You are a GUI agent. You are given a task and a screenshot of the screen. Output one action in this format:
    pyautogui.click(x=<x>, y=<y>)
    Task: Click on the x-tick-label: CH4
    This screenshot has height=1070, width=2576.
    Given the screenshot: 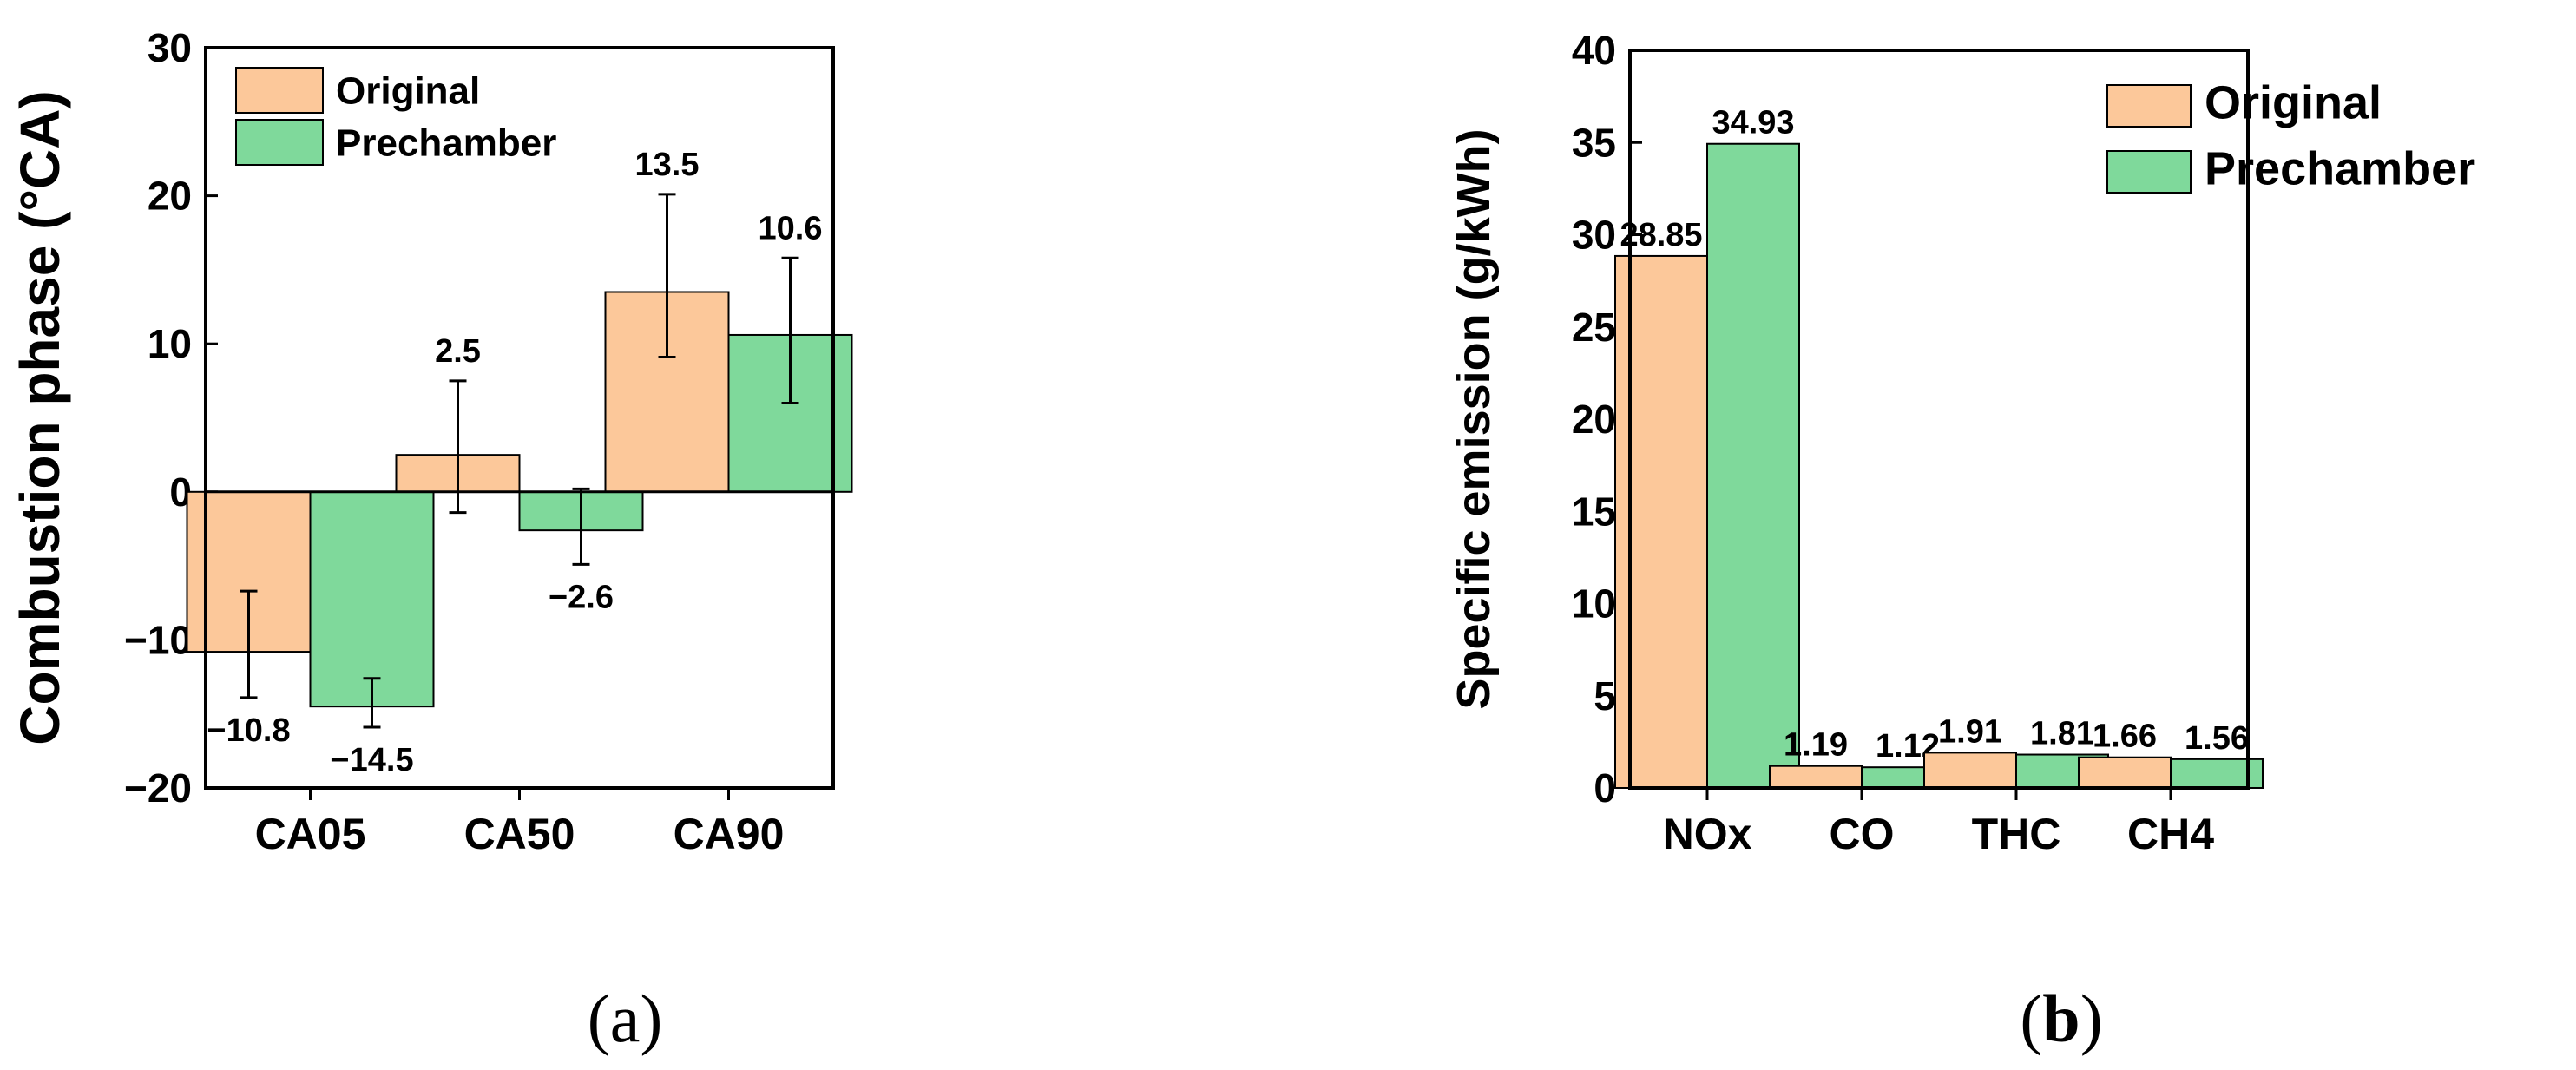 What is the action you would take?
    pyautogui.click(x=2170, y=834)
    